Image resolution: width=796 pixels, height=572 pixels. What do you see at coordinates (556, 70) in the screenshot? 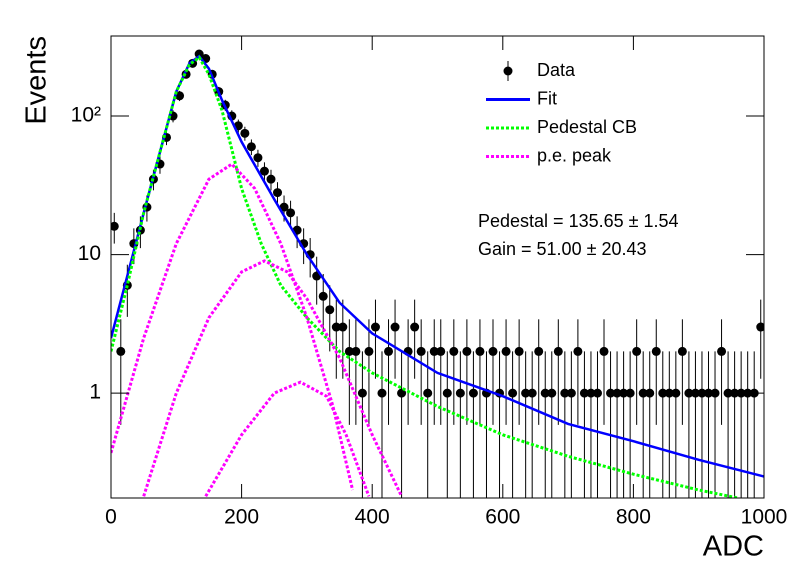
I see `legend-label: Data` at bounding box center [556, 70].